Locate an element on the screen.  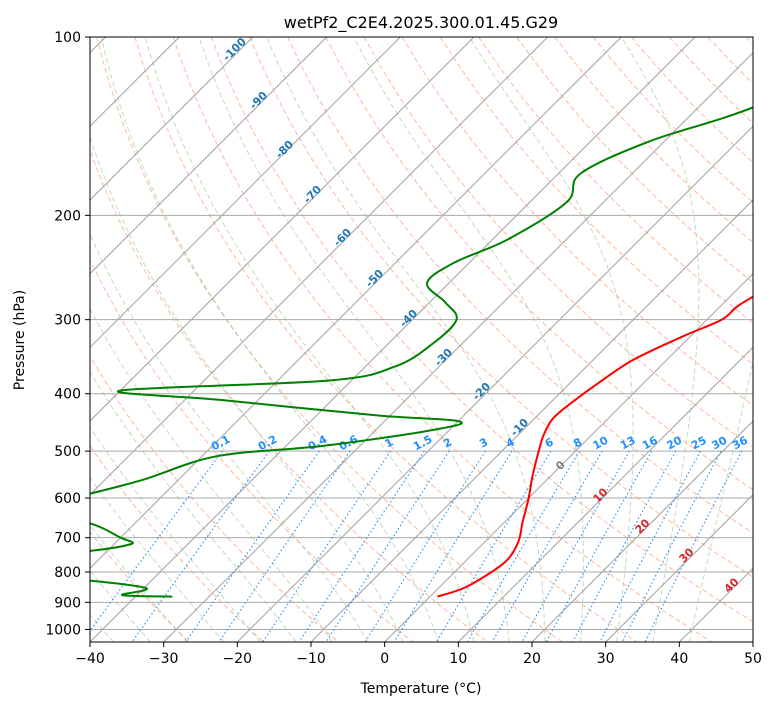
chart-title: wetPf2_C2E4.2025.300.01.45.G29 is located at coordinates (421, 23).